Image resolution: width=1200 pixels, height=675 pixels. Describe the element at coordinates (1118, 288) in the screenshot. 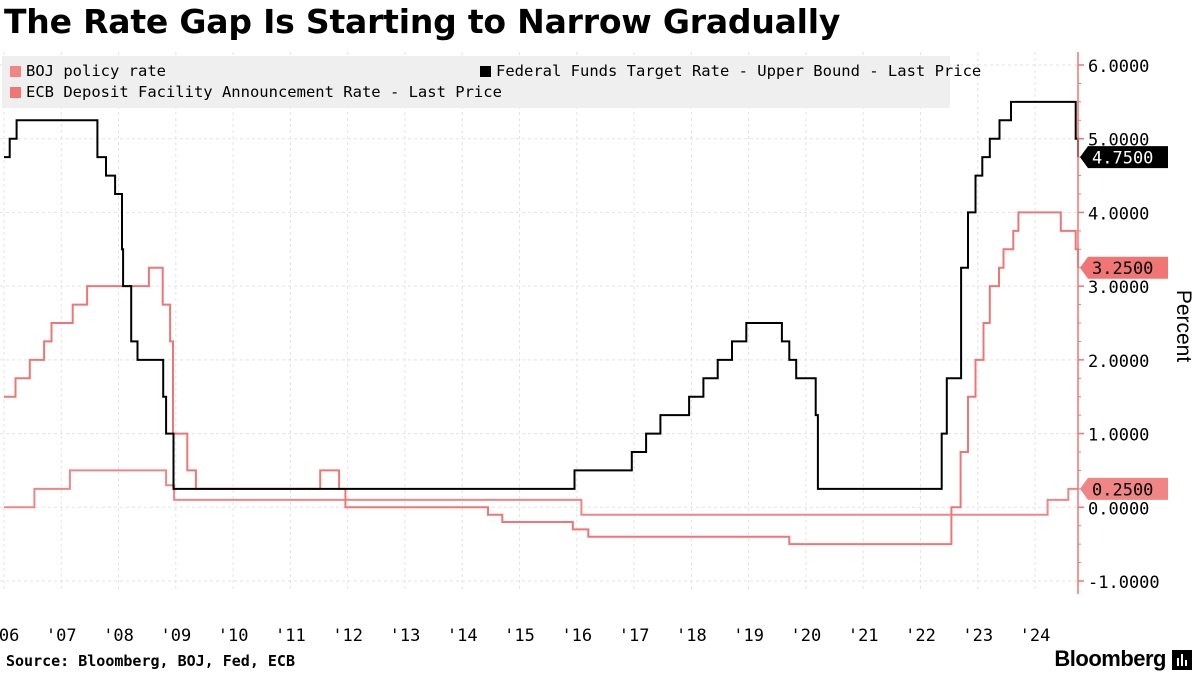

I see `y-tick-label: 3.0000` at that location.